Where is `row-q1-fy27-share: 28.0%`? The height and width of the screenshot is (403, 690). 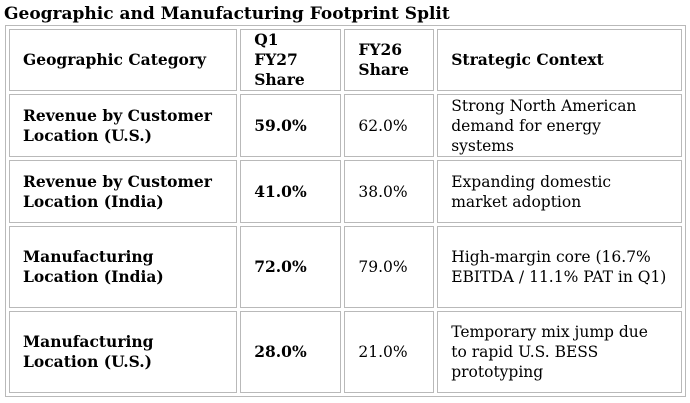 row-q1-fy27-share: 28.0% is located at coordinates (291, 352).